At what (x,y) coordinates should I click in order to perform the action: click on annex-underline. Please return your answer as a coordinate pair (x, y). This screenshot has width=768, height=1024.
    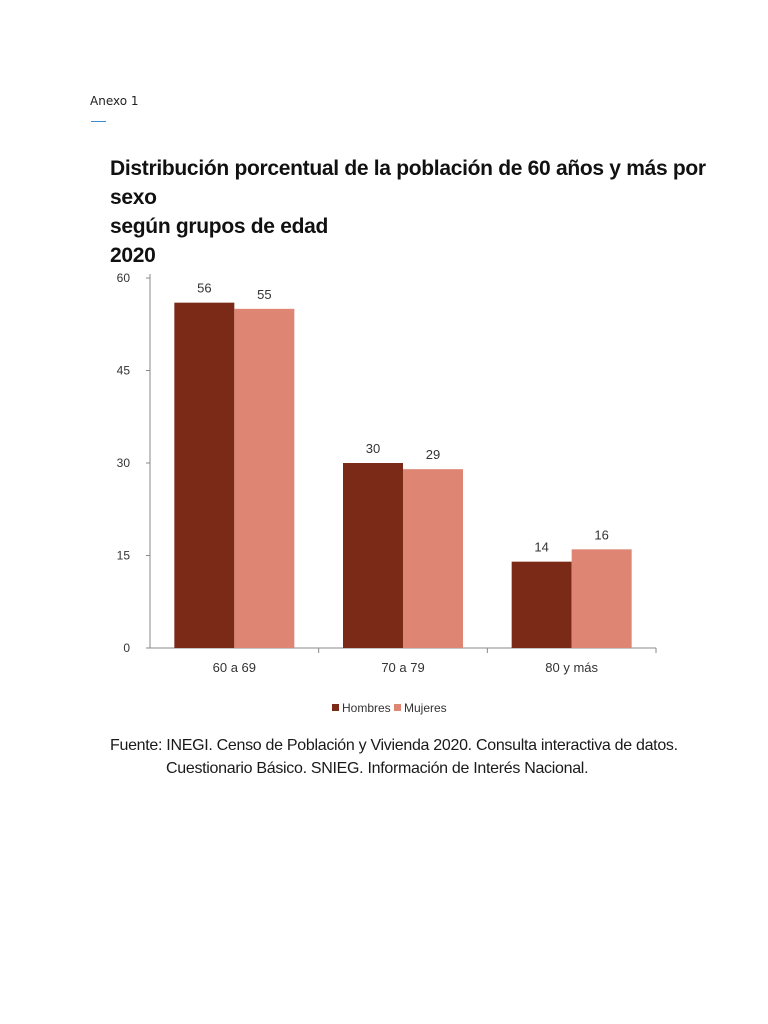
    Looking at the image, I should click on (98, 121).